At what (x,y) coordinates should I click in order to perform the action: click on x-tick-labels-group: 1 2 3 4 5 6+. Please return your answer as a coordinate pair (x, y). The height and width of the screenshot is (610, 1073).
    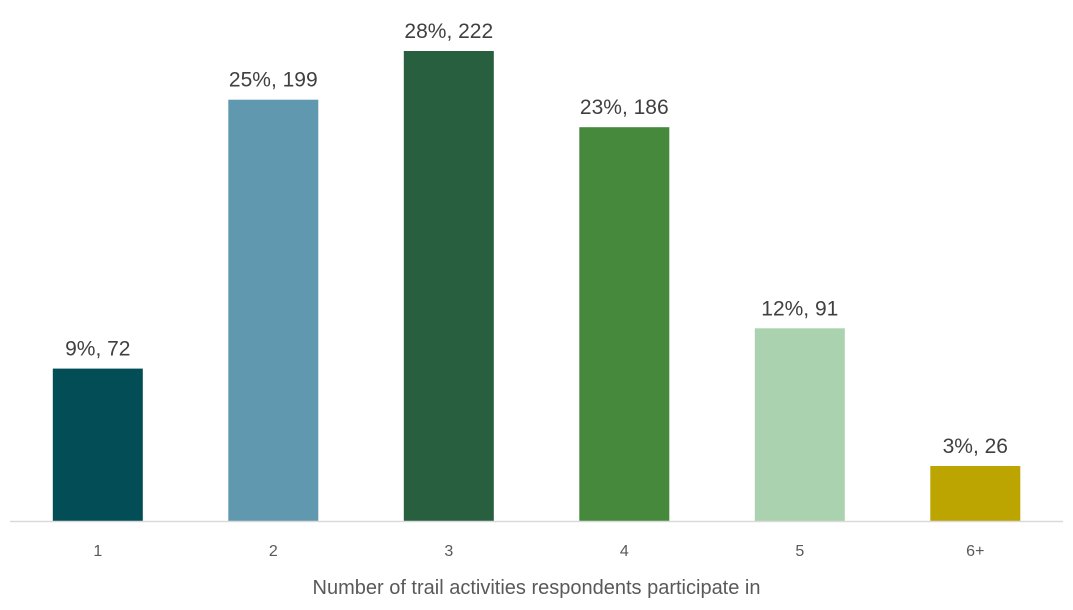
    Looking at the image, I should click on (538, 551).